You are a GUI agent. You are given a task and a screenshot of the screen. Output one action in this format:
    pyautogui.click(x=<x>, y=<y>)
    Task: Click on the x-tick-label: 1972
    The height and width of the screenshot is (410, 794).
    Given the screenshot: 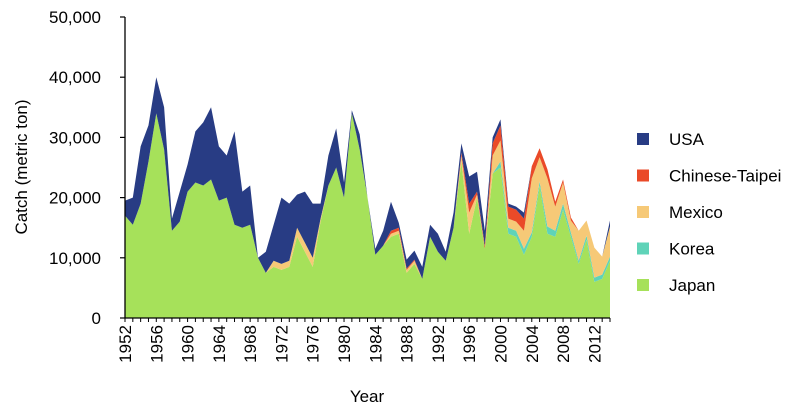 What is the action you would take?
    pyautogui.click(x=281, y=344)
    